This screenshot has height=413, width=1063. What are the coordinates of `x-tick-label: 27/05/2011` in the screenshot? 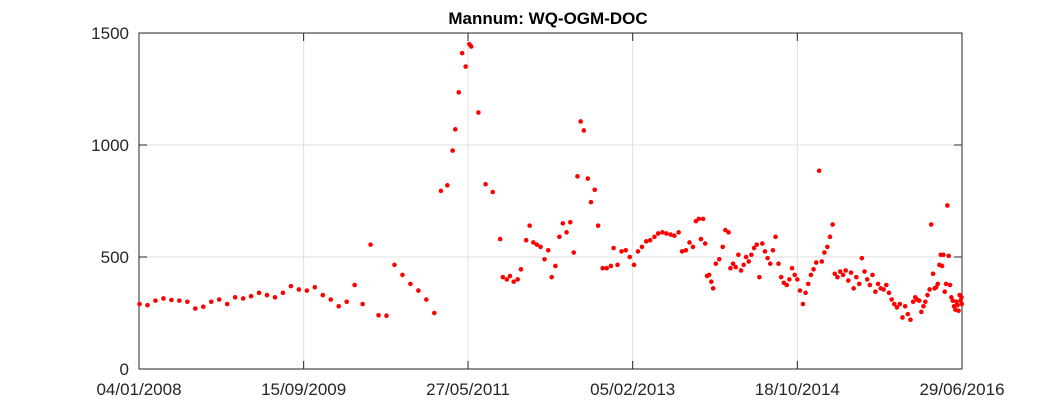 It's located at (468, 389).